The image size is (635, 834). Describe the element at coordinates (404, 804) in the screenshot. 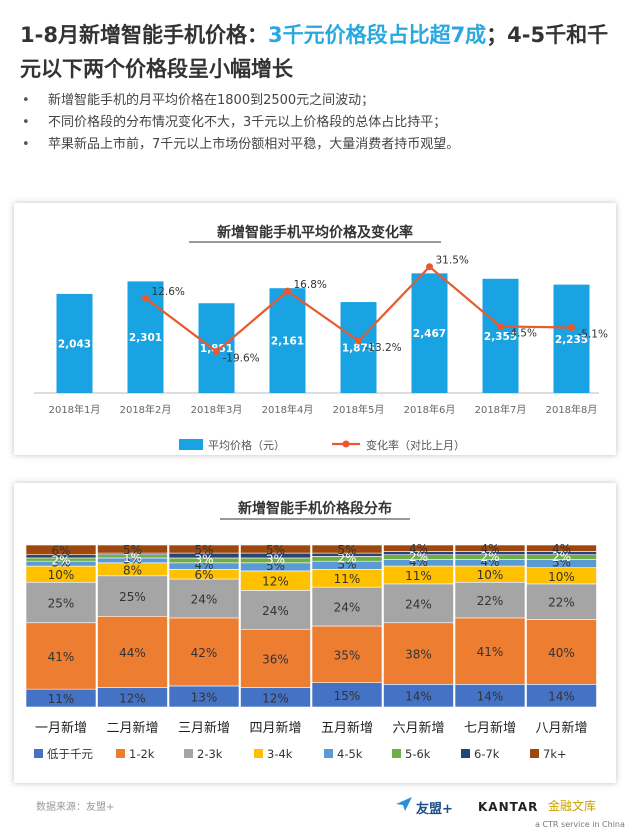

I see `umeng-logo-icon` at that location.